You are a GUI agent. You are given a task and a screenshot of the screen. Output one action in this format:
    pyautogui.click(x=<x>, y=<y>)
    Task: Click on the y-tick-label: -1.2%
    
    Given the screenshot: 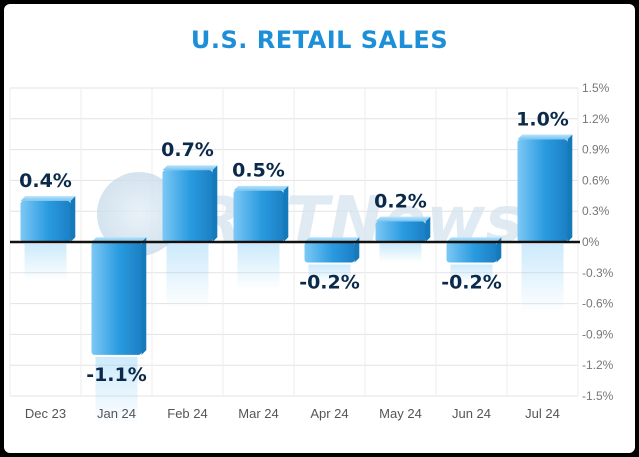 What is the action you would take?
    pyautogui.click(x=598, y=365)
    